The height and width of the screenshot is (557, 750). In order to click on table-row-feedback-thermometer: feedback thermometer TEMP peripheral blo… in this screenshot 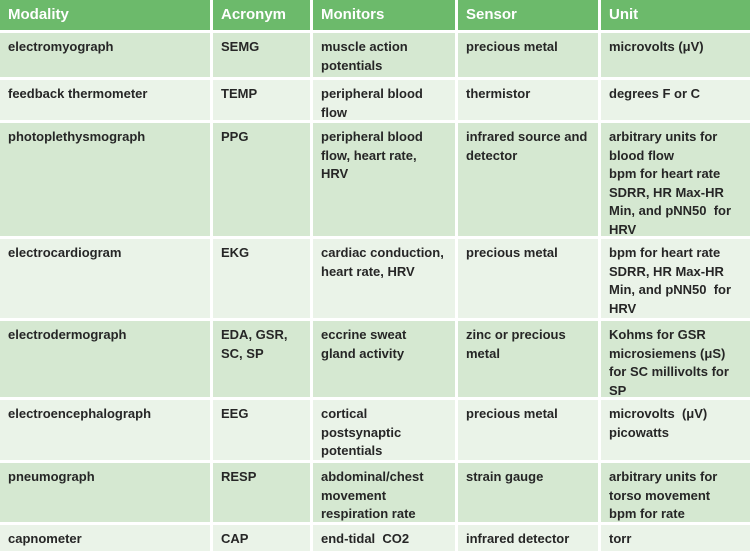, I will do `click(375, 100)`.